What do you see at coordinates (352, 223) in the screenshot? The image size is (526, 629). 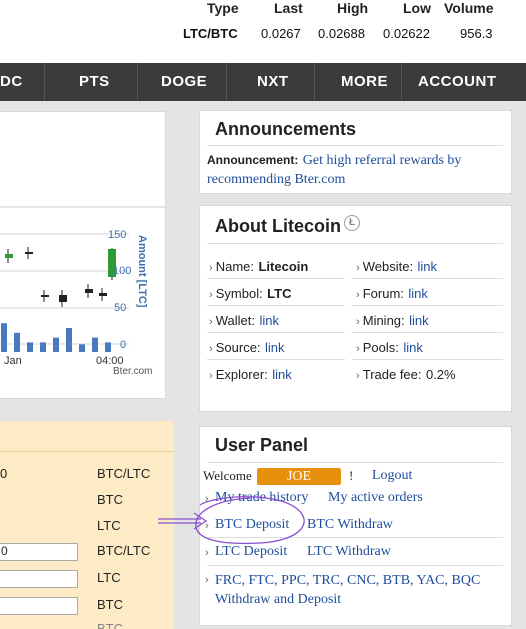 I see `litecoin-icon: Ł` at bounding box center [352, 223].